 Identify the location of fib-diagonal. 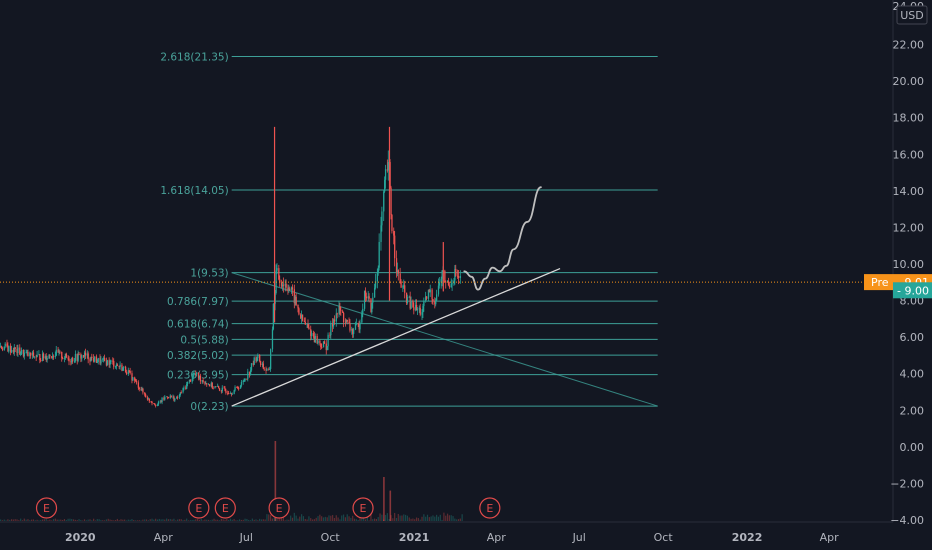
(444, 339).